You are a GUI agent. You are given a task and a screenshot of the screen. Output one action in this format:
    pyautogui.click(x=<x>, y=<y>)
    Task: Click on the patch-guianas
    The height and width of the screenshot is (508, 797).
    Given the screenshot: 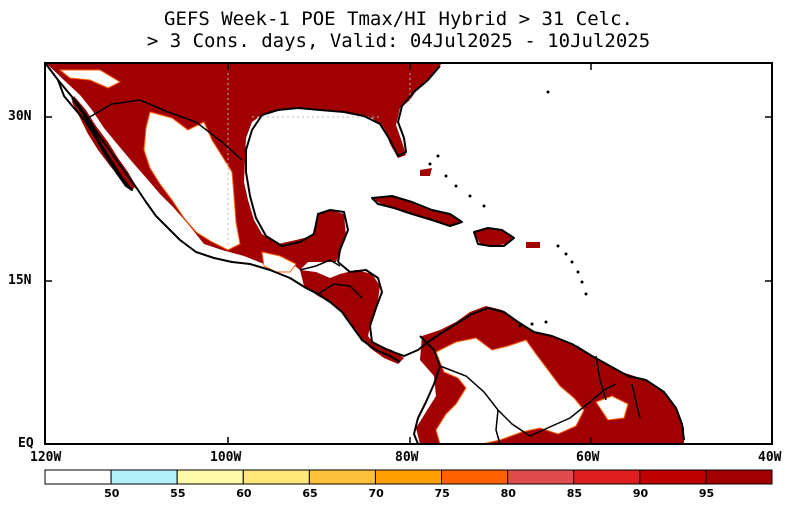 What is the action you would take?
    pyautogui.click(x=612, y=408)
    